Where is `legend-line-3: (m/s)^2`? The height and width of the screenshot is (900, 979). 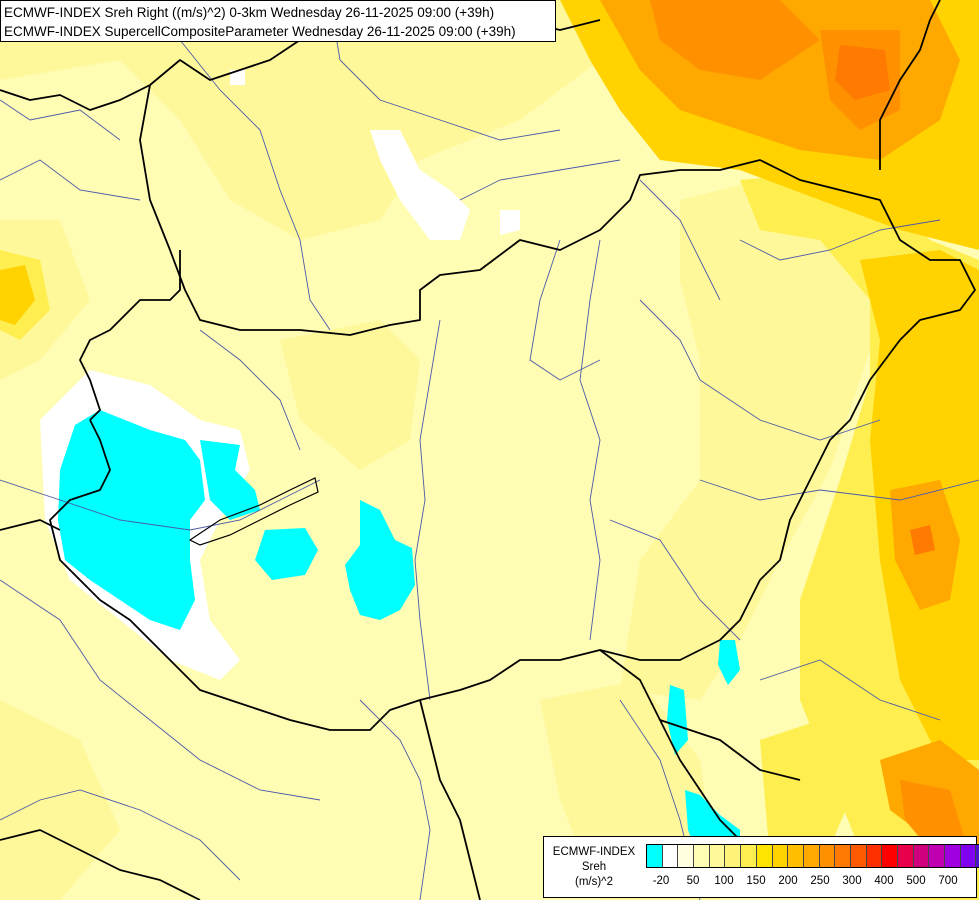
legend-line-3: (m/s)^2 is located at coordinates (594, 882).